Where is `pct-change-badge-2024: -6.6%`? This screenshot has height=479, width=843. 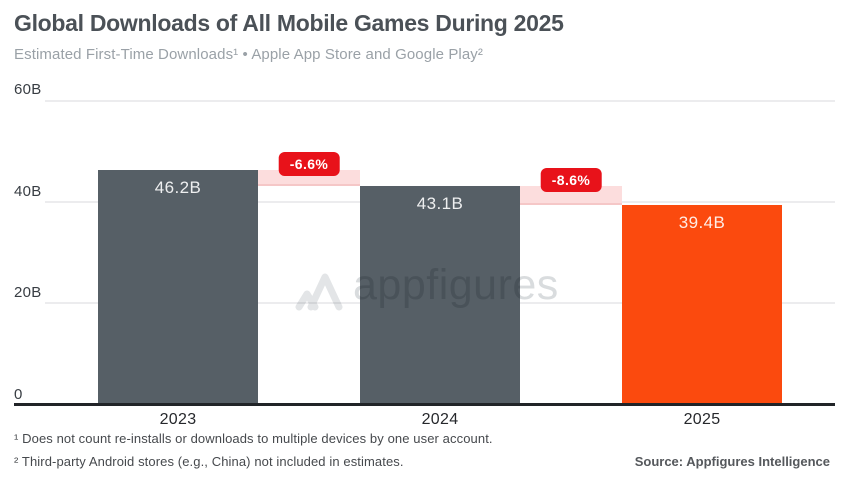 pct-change-badge-2024: -6.6% is located at coordinates (309, 164).